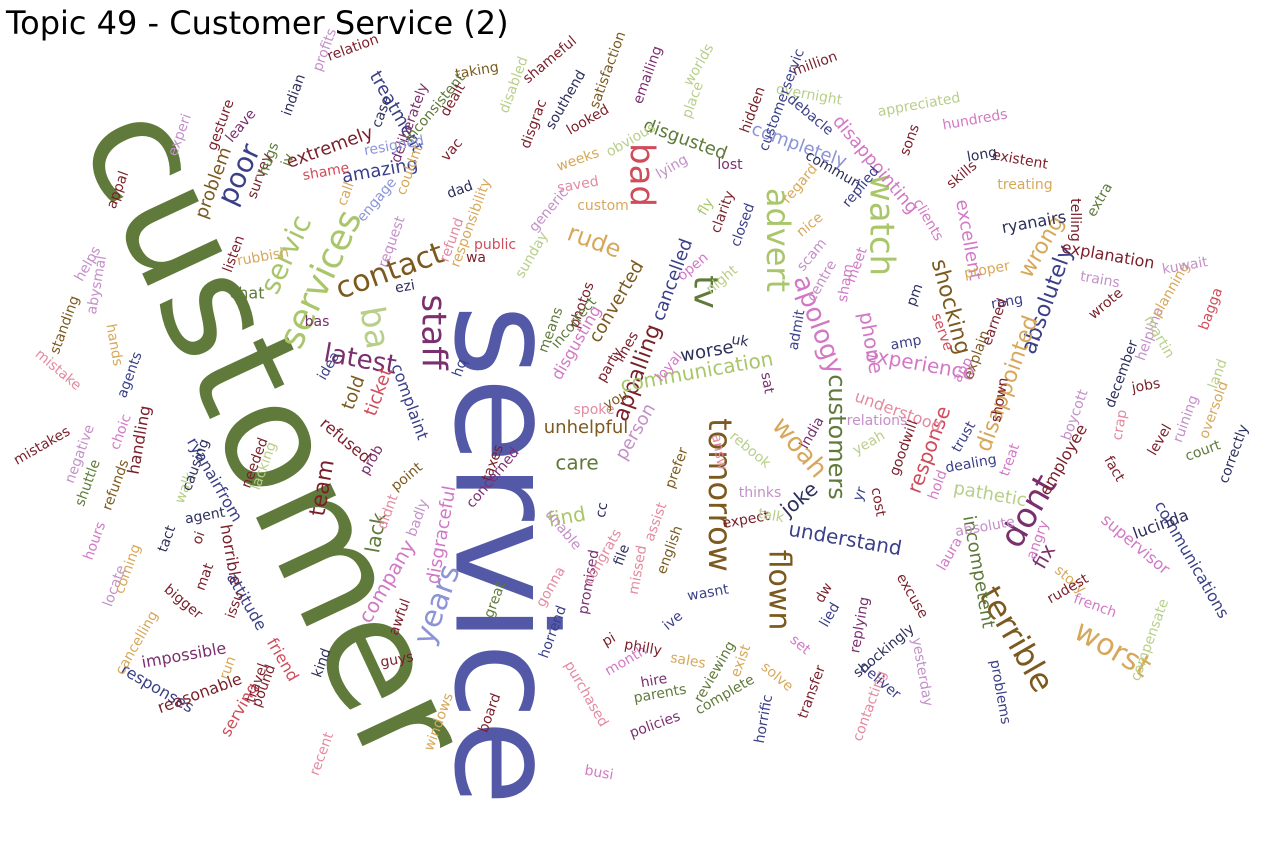  Describe the element at coordinates (877, 421) in the screenshot. I see `cloud-word: relations` at that location.